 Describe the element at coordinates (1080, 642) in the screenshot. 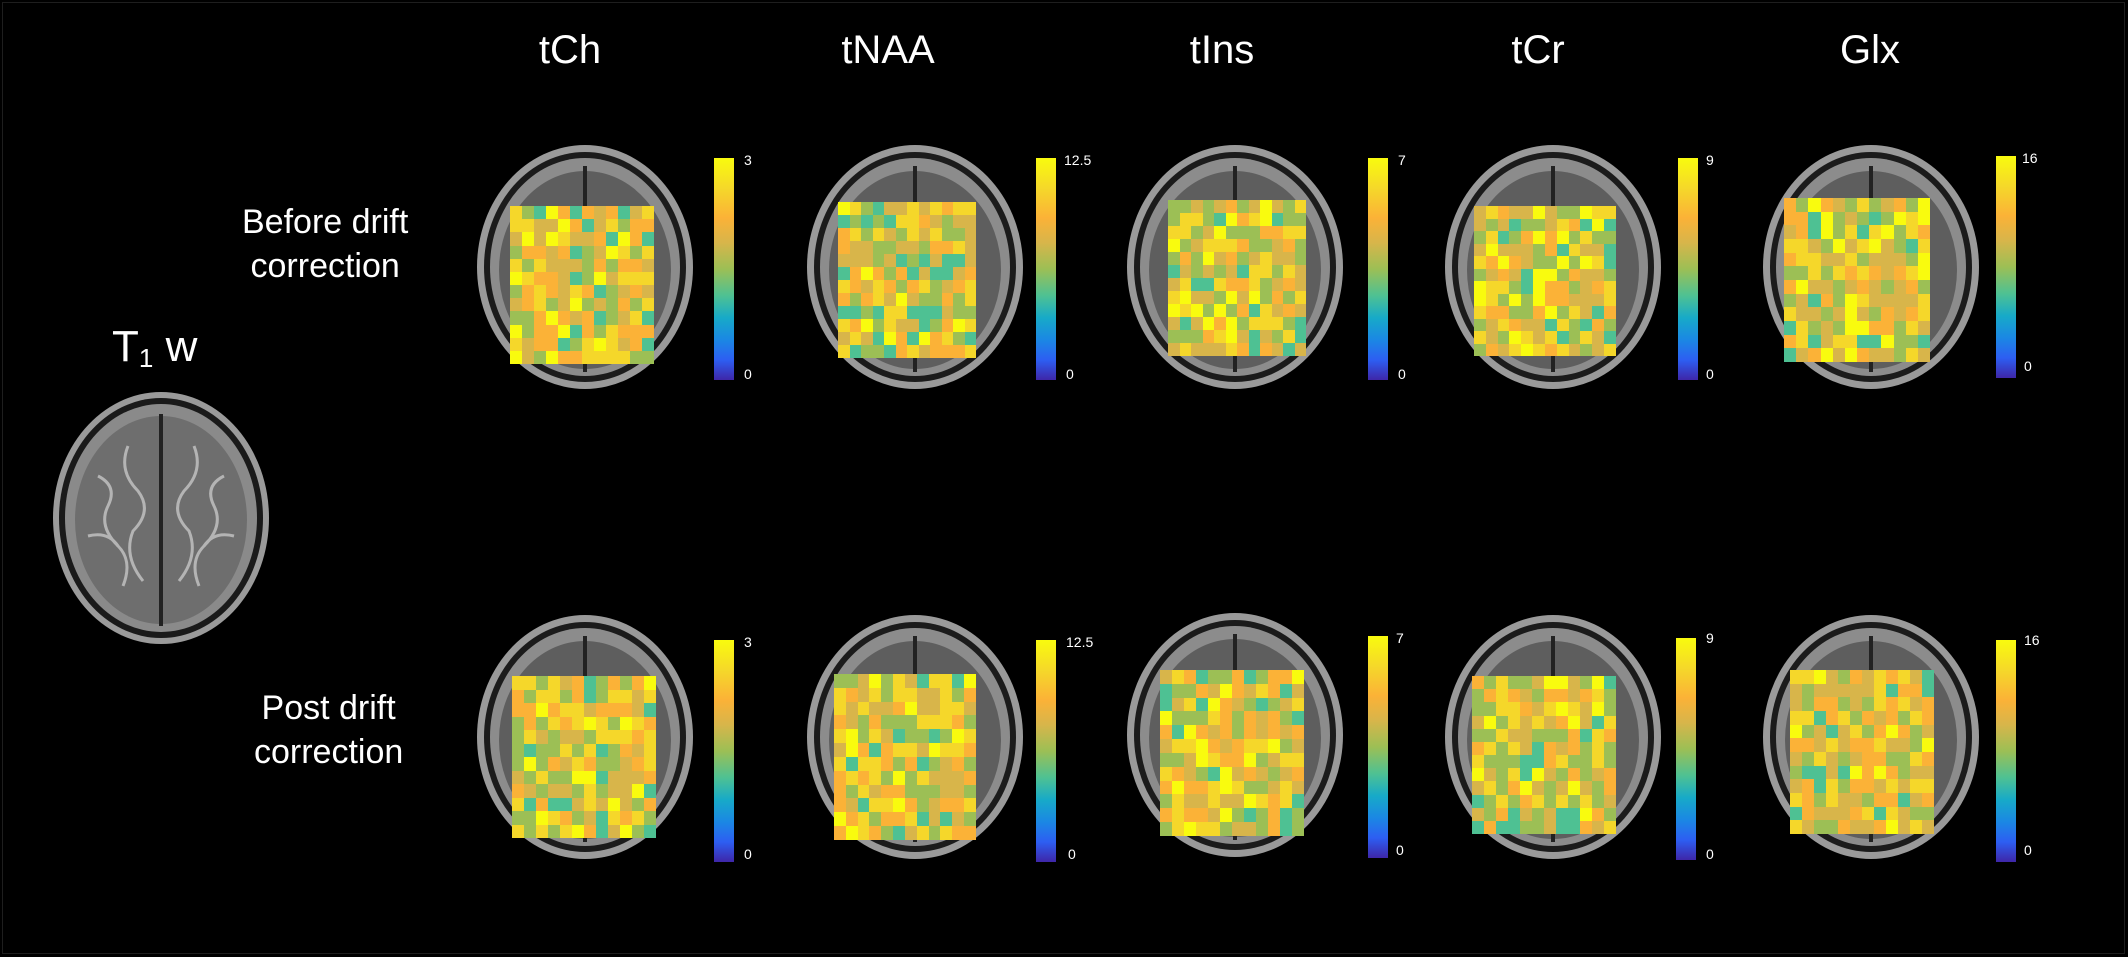

I see `colorbar-max-tnaa-post: 12.5` at that location.